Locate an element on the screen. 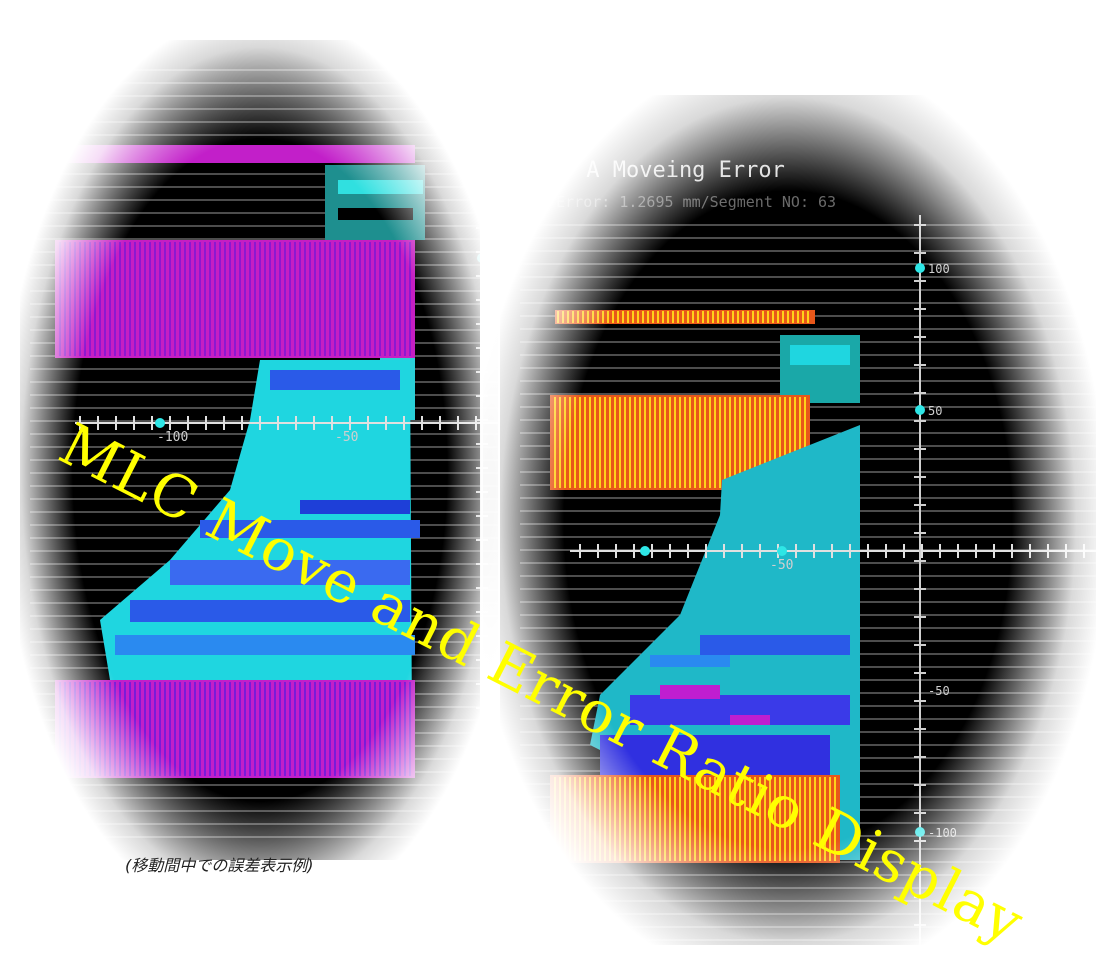 This screenshot has width=1096, height=957. svg-text: 50 is located at coordinates (935, 411).